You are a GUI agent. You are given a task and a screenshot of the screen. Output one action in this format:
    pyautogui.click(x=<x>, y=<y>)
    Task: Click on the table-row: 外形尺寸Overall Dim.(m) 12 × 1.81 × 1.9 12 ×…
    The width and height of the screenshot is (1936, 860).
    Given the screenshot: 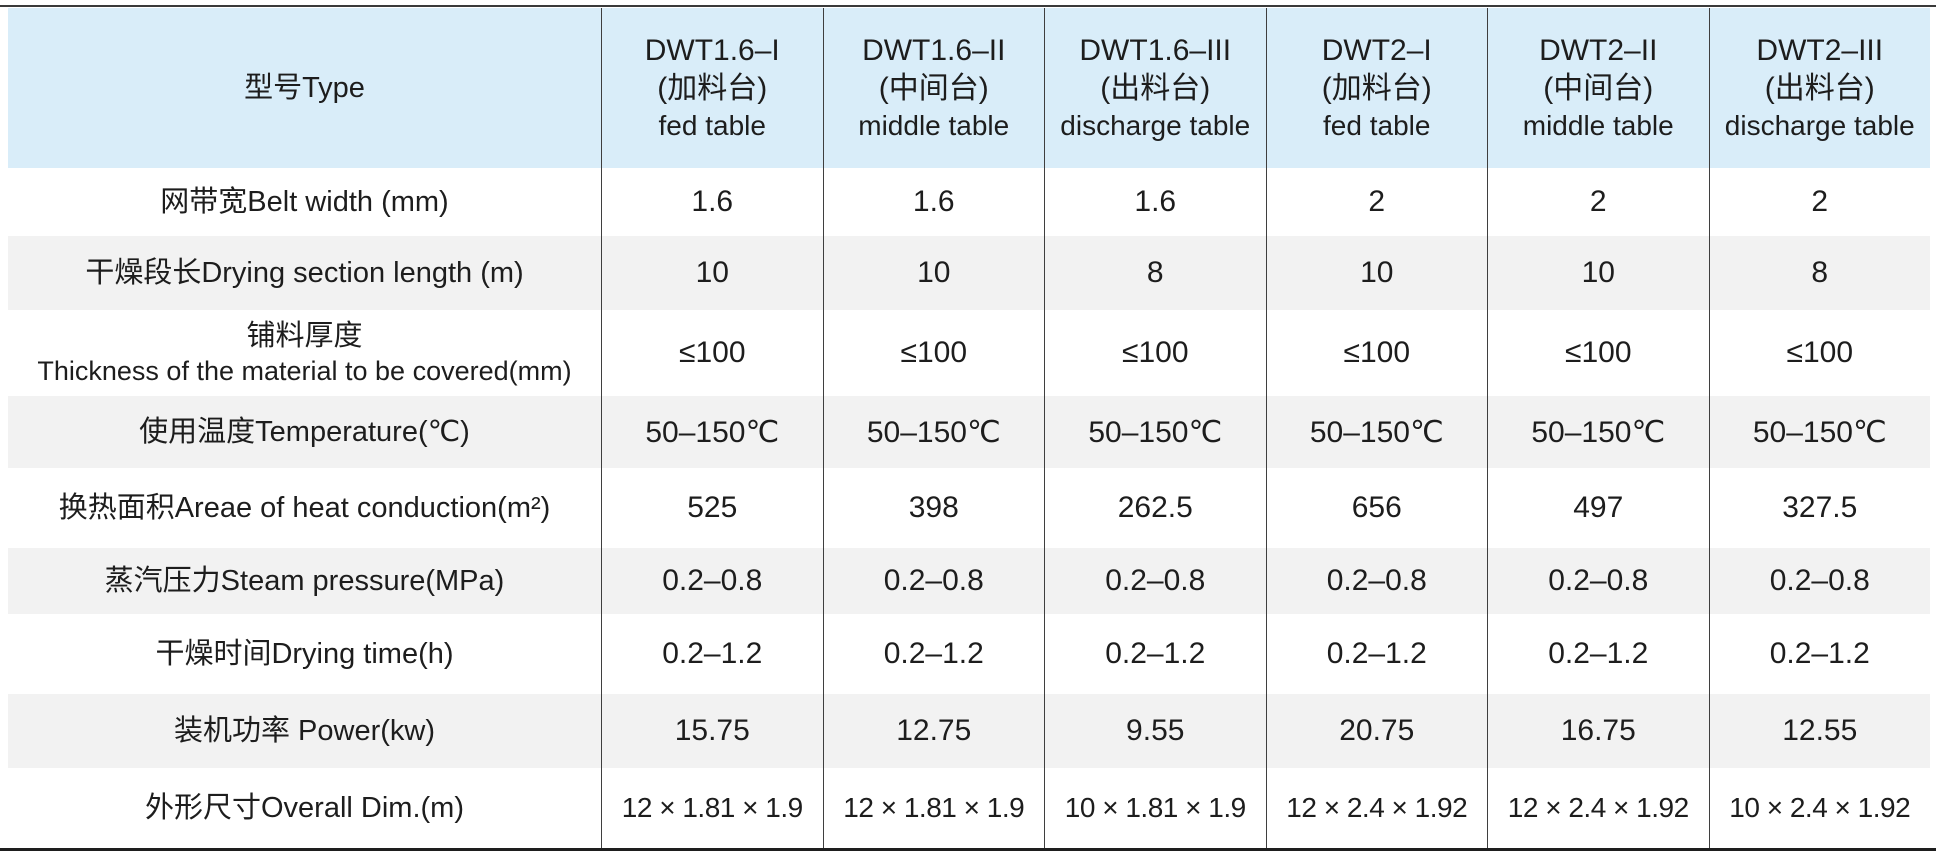 What is the action you would take?
    pyautogui.click(x=969, y=808)
    